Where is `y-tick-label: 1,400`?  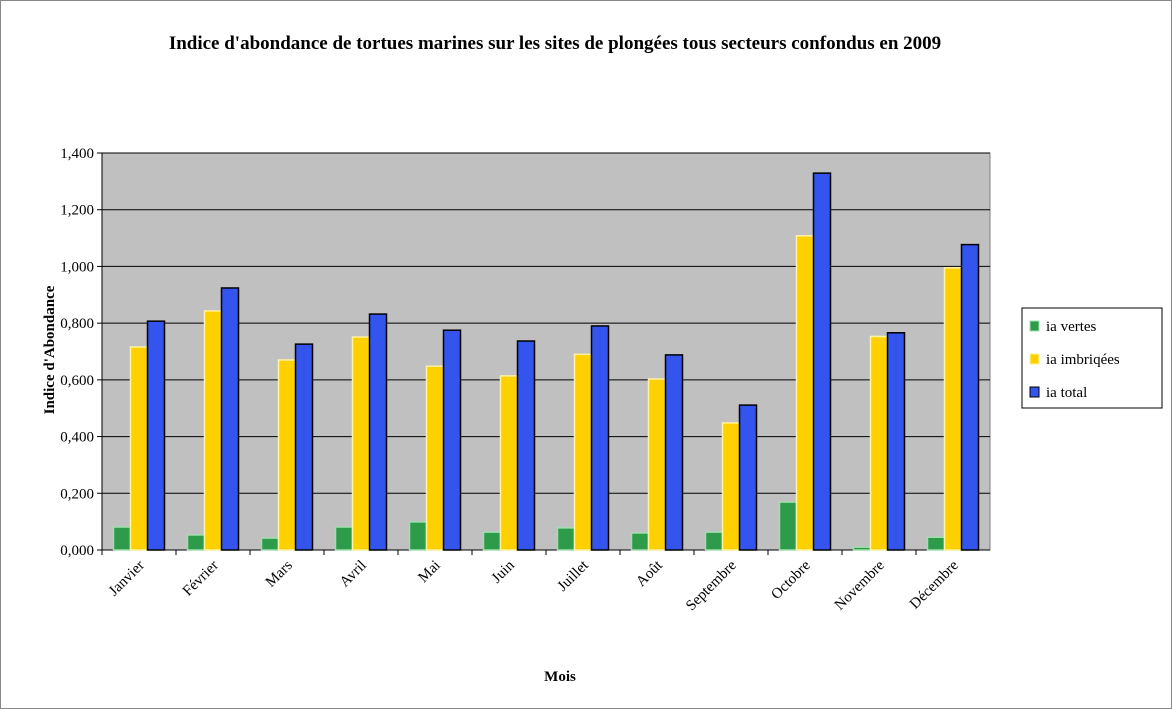
y-tick-label: 1,400 is located at coordinates (77, 154).